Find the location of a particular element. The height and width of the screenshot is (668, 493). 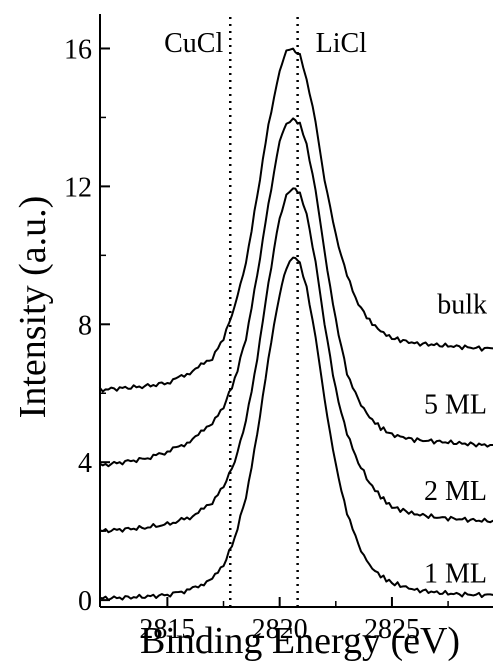

y-axis-label: Intensity (a.u.) is located at coordinates (33, 307).